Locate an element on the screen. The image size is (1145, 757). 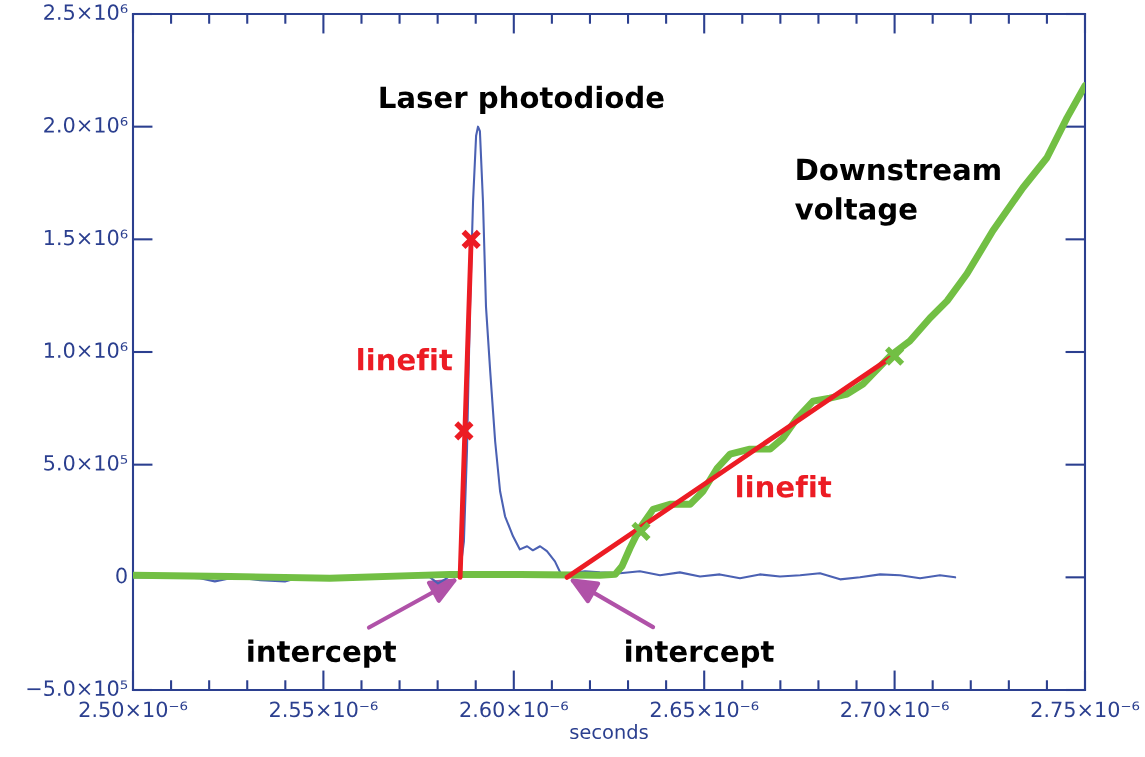
series-label: Downstream voltage is located at coordinates (897, 192).